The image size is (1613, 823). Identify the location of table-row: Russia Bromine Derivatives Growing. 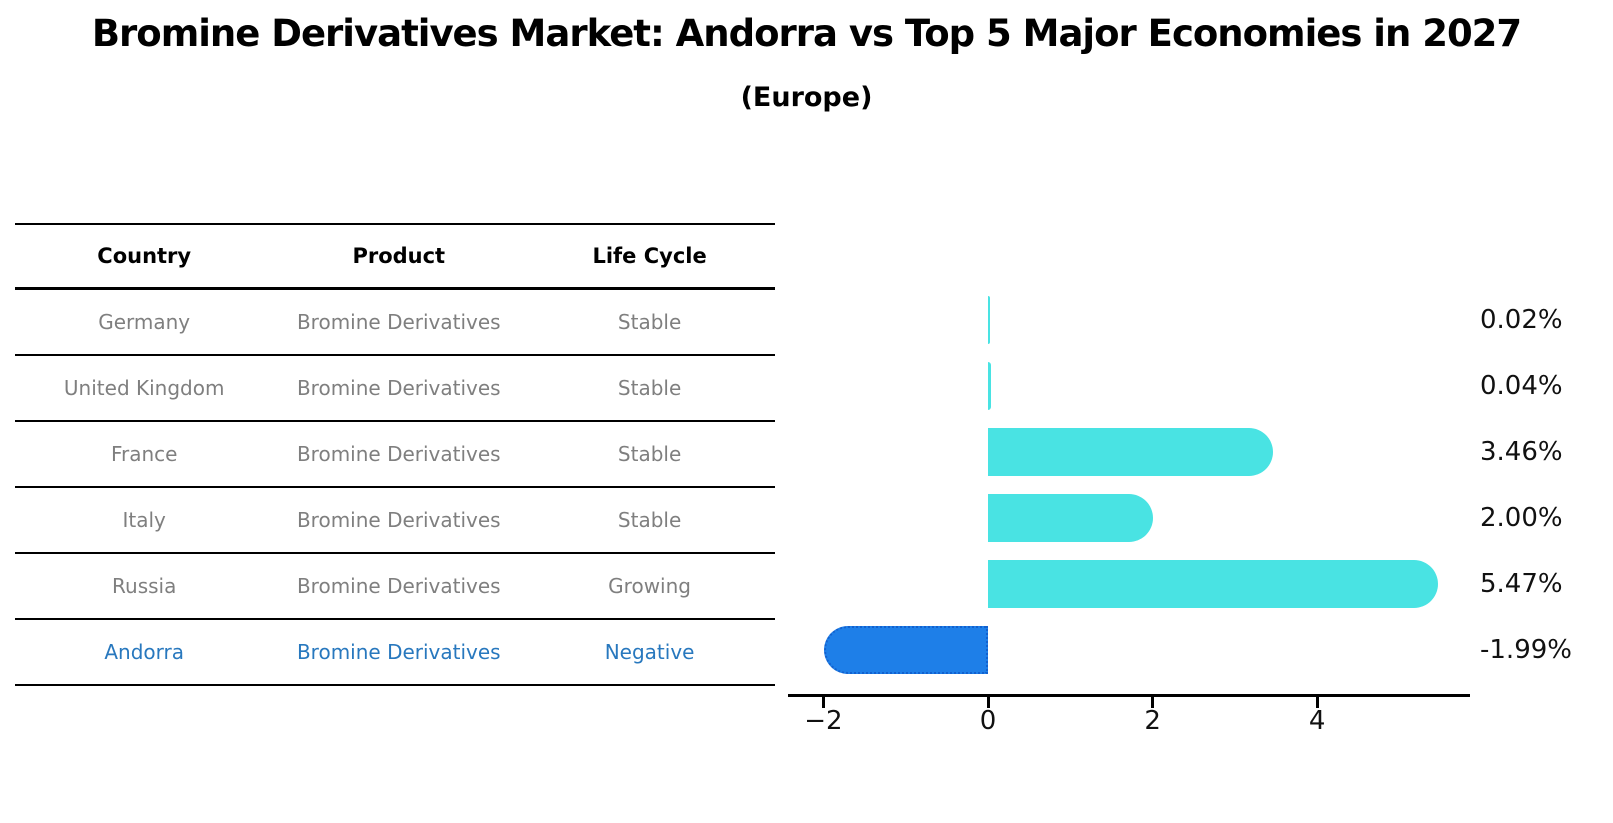
(395, 587).